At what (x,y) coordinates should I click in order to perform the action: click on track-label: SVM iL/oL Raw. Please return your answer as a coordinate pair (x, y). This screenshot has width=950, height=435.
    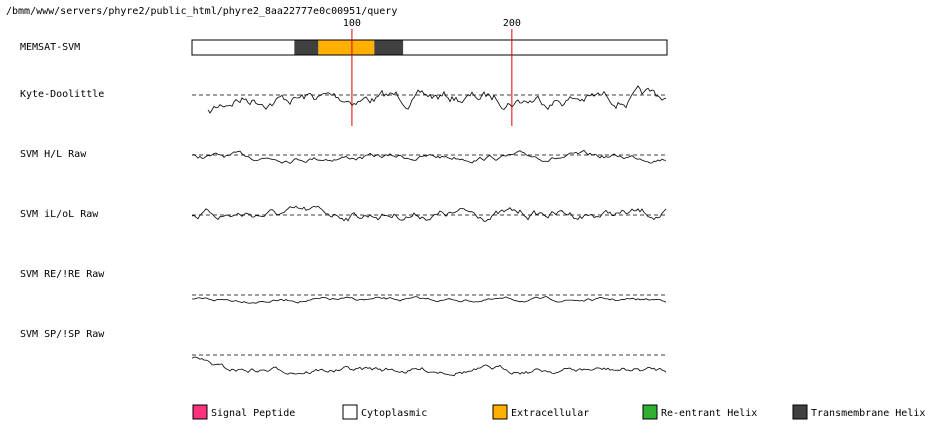
    Looking at the image, I should click on (59, 214).